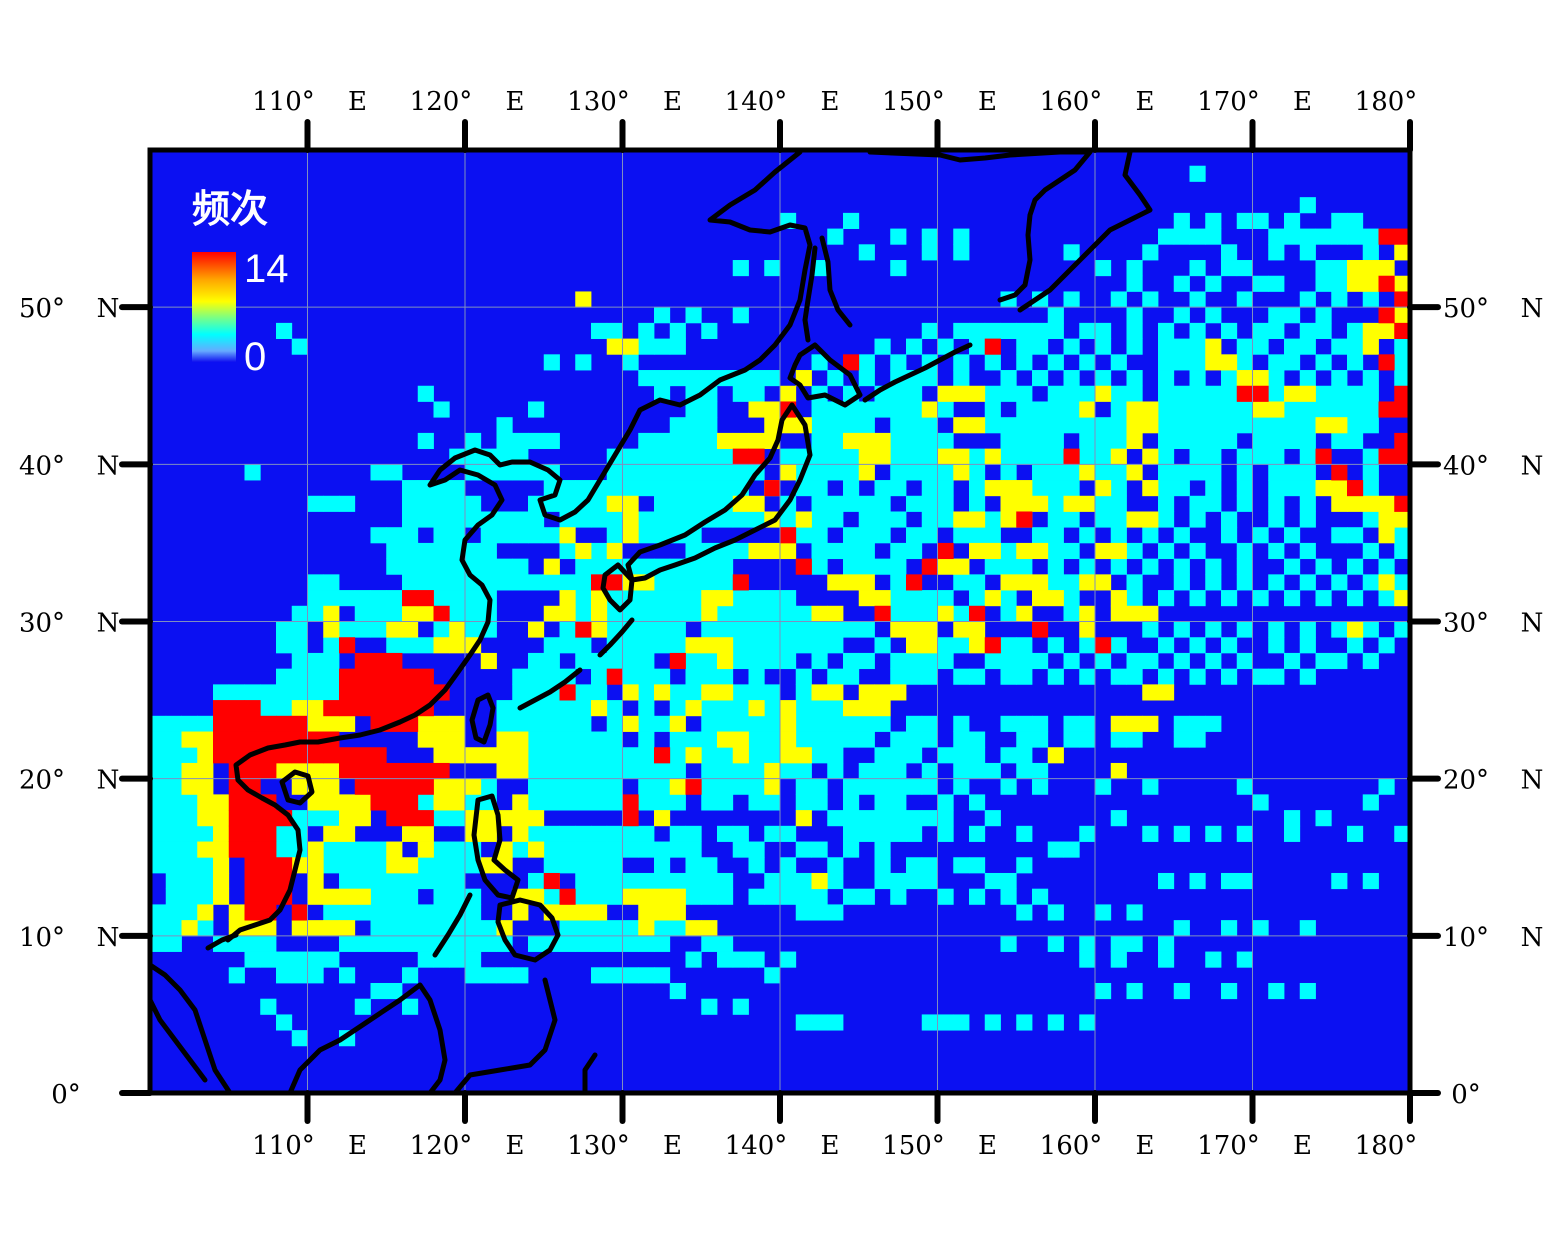 The image size is (1560, 1245). What do you see at coordinates (42, 309) in the screenshot?
I see `y-left-tick-label: 50°` at bounding box center [42, 309].